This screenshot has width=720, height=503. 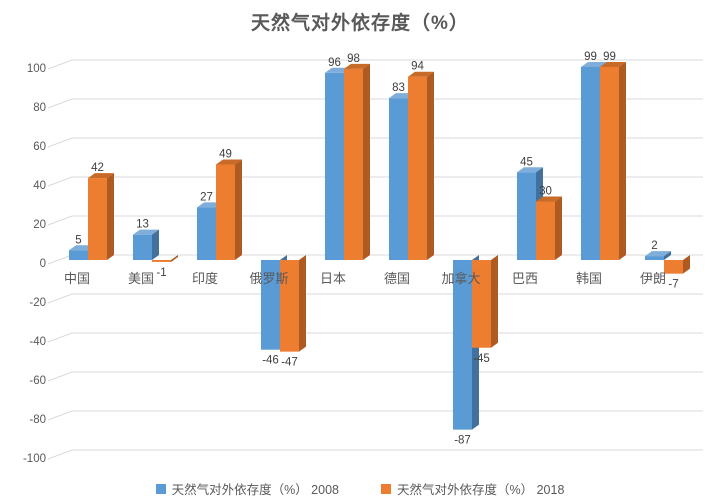 I want to click on data-label: 30, so click(x=545, y=192).